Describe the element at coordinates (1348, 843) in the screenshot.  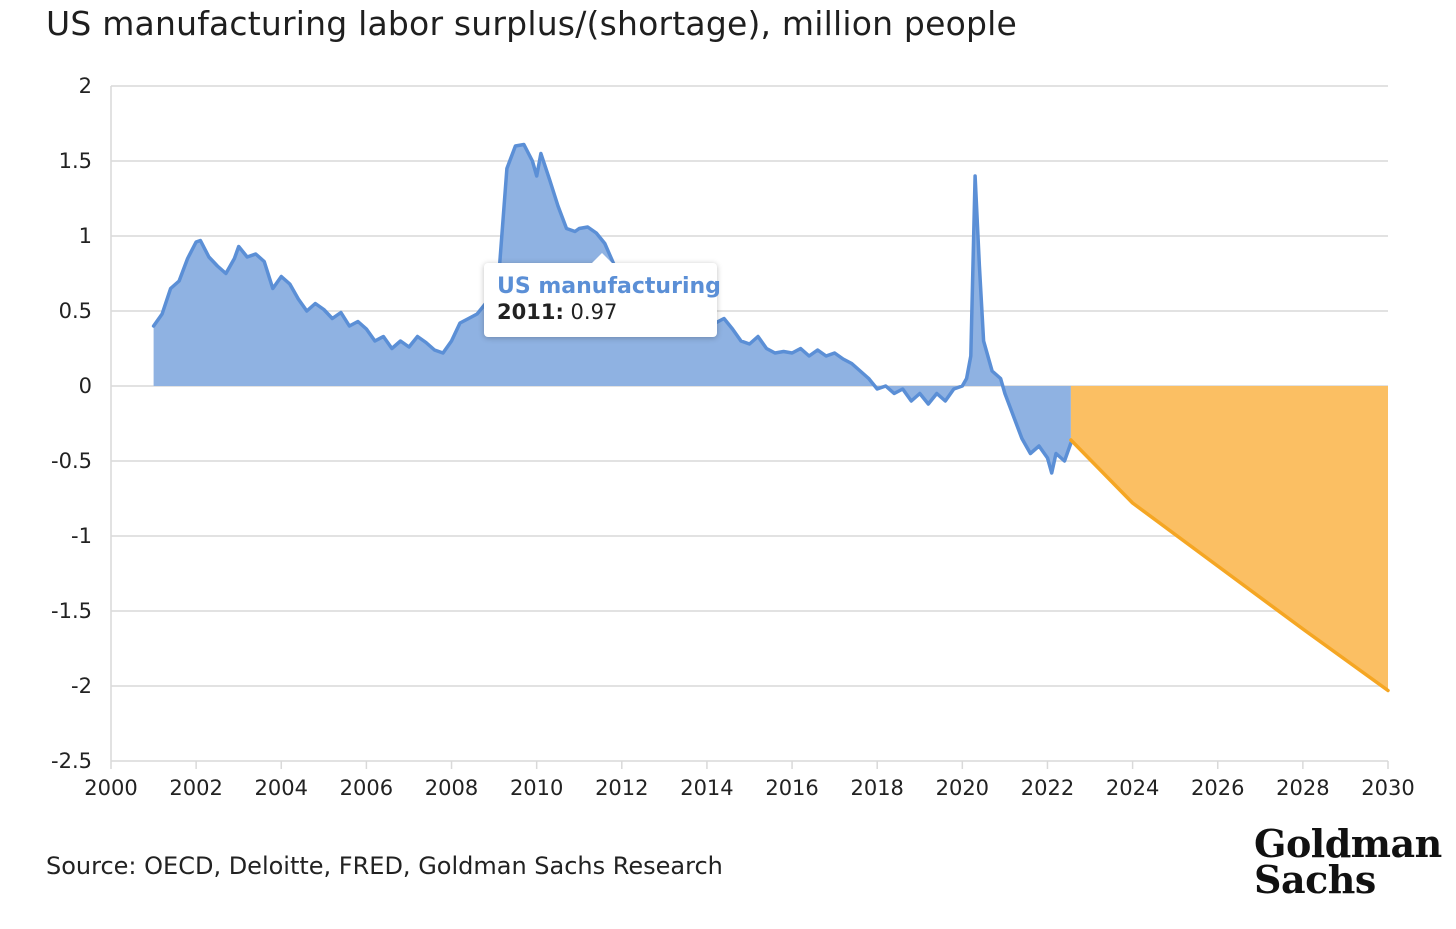
I see `logo-line-1: Goldman` at that location.